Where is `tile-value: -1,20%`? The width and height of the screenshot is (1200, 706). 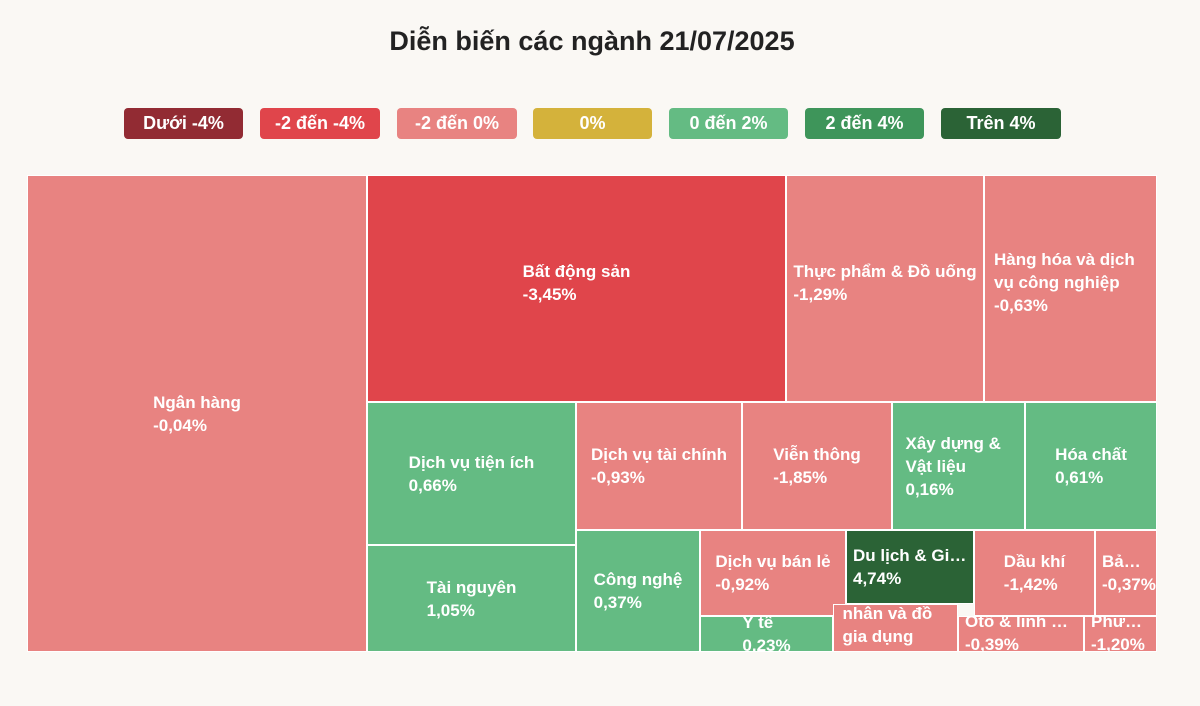
tile-value: -1,20% is located at coordinates (1118, 643).